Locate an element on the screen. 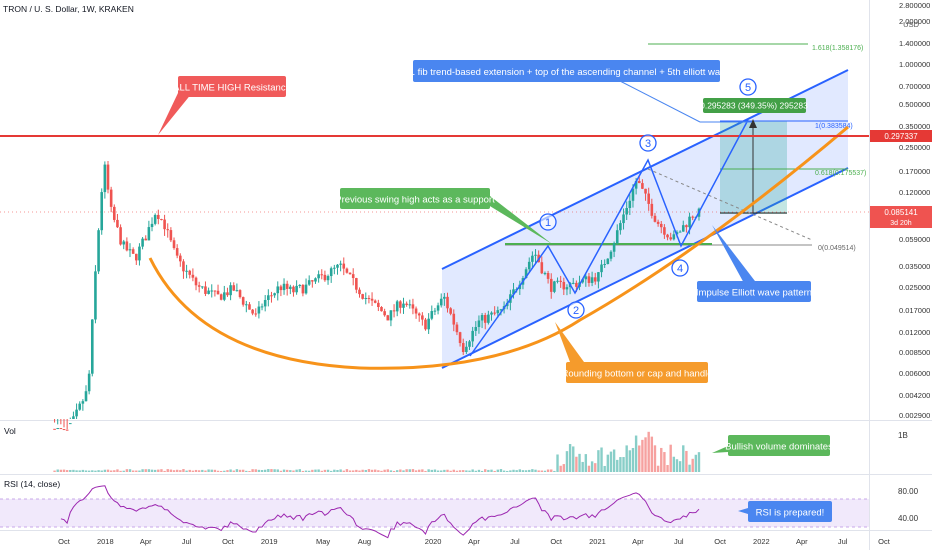  price-tick-label: 0.017000 is located at coordinates (914, 310).